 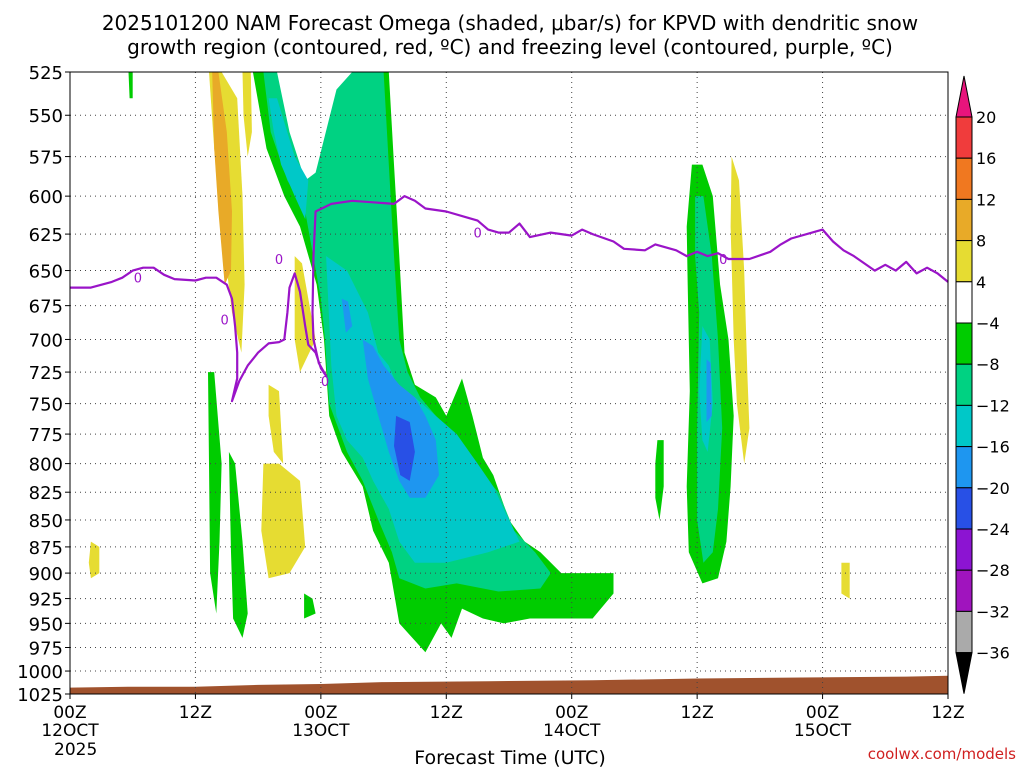 What do you see at coordinates (509, 757) in the screenshot?
I see `x-axis-label: Forecast Time (UTC)` at bounding box center [509, 757].